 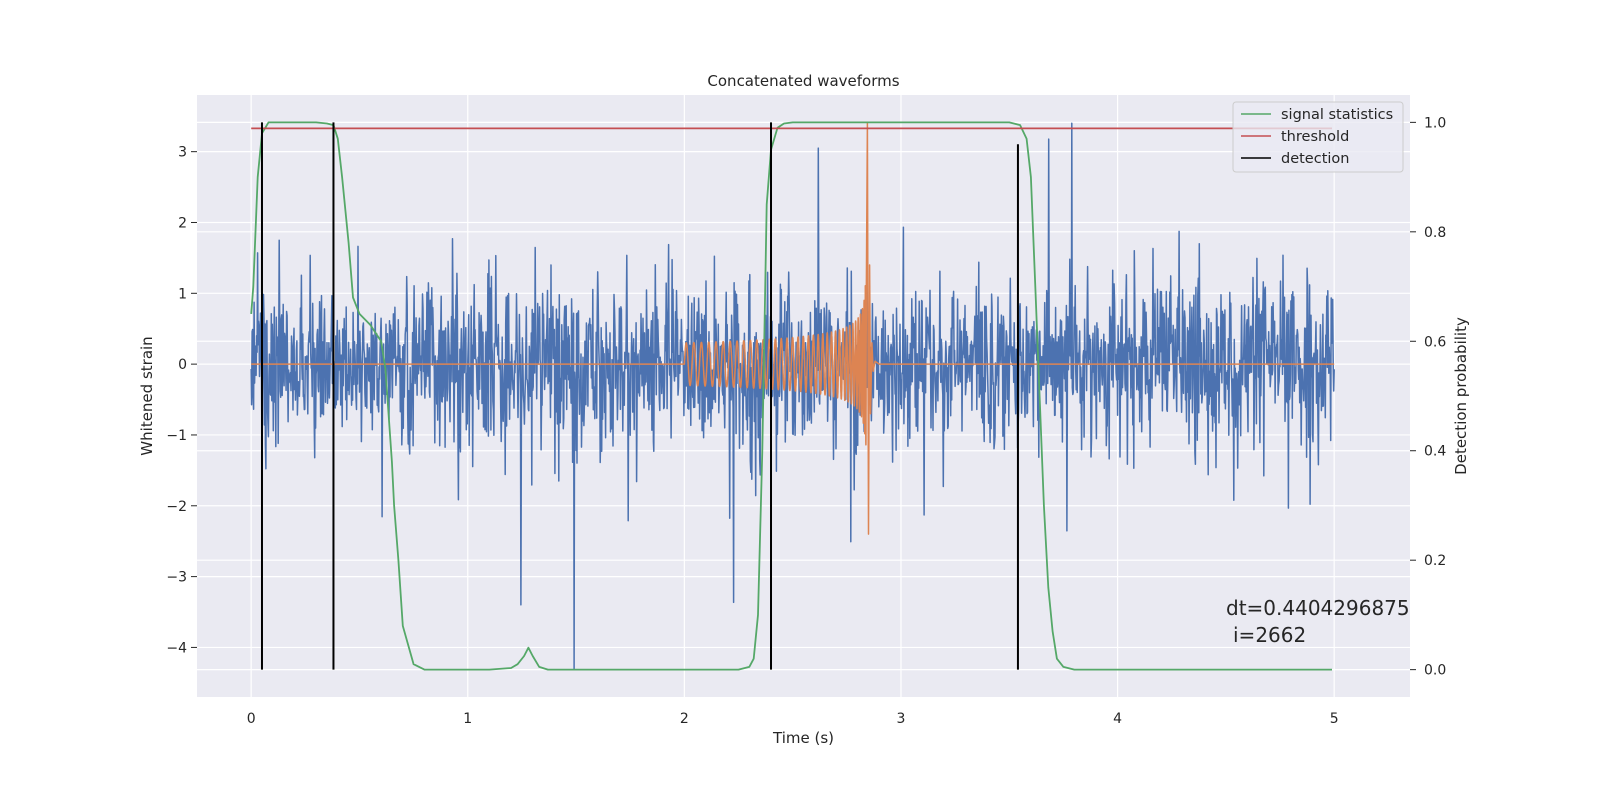 What do you see at coordinates (467, 719) in the screenshot?
I see `x-tick-label: 1` at bounding box center [467, 719].